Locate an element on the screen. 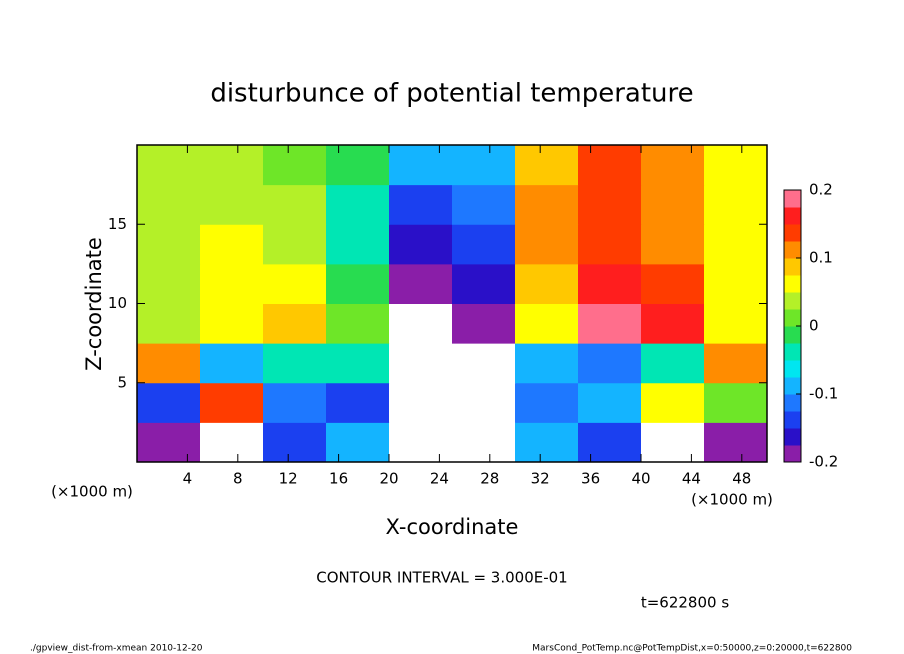  x-tick-label: 20 is located at coordinates (388, 479).